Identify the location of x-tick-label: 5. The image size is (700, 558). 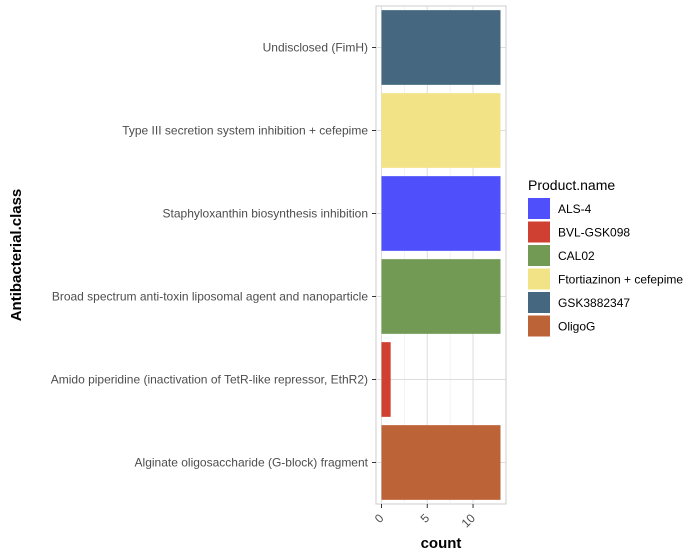
(425, 518).